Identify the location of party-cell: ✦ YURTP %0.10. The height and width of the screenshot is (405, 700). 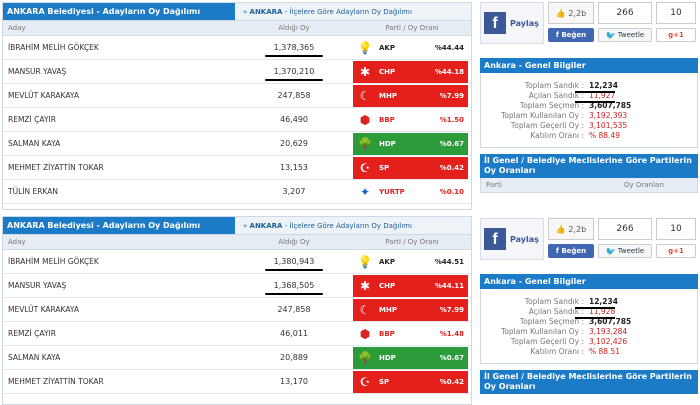
(410, 191).